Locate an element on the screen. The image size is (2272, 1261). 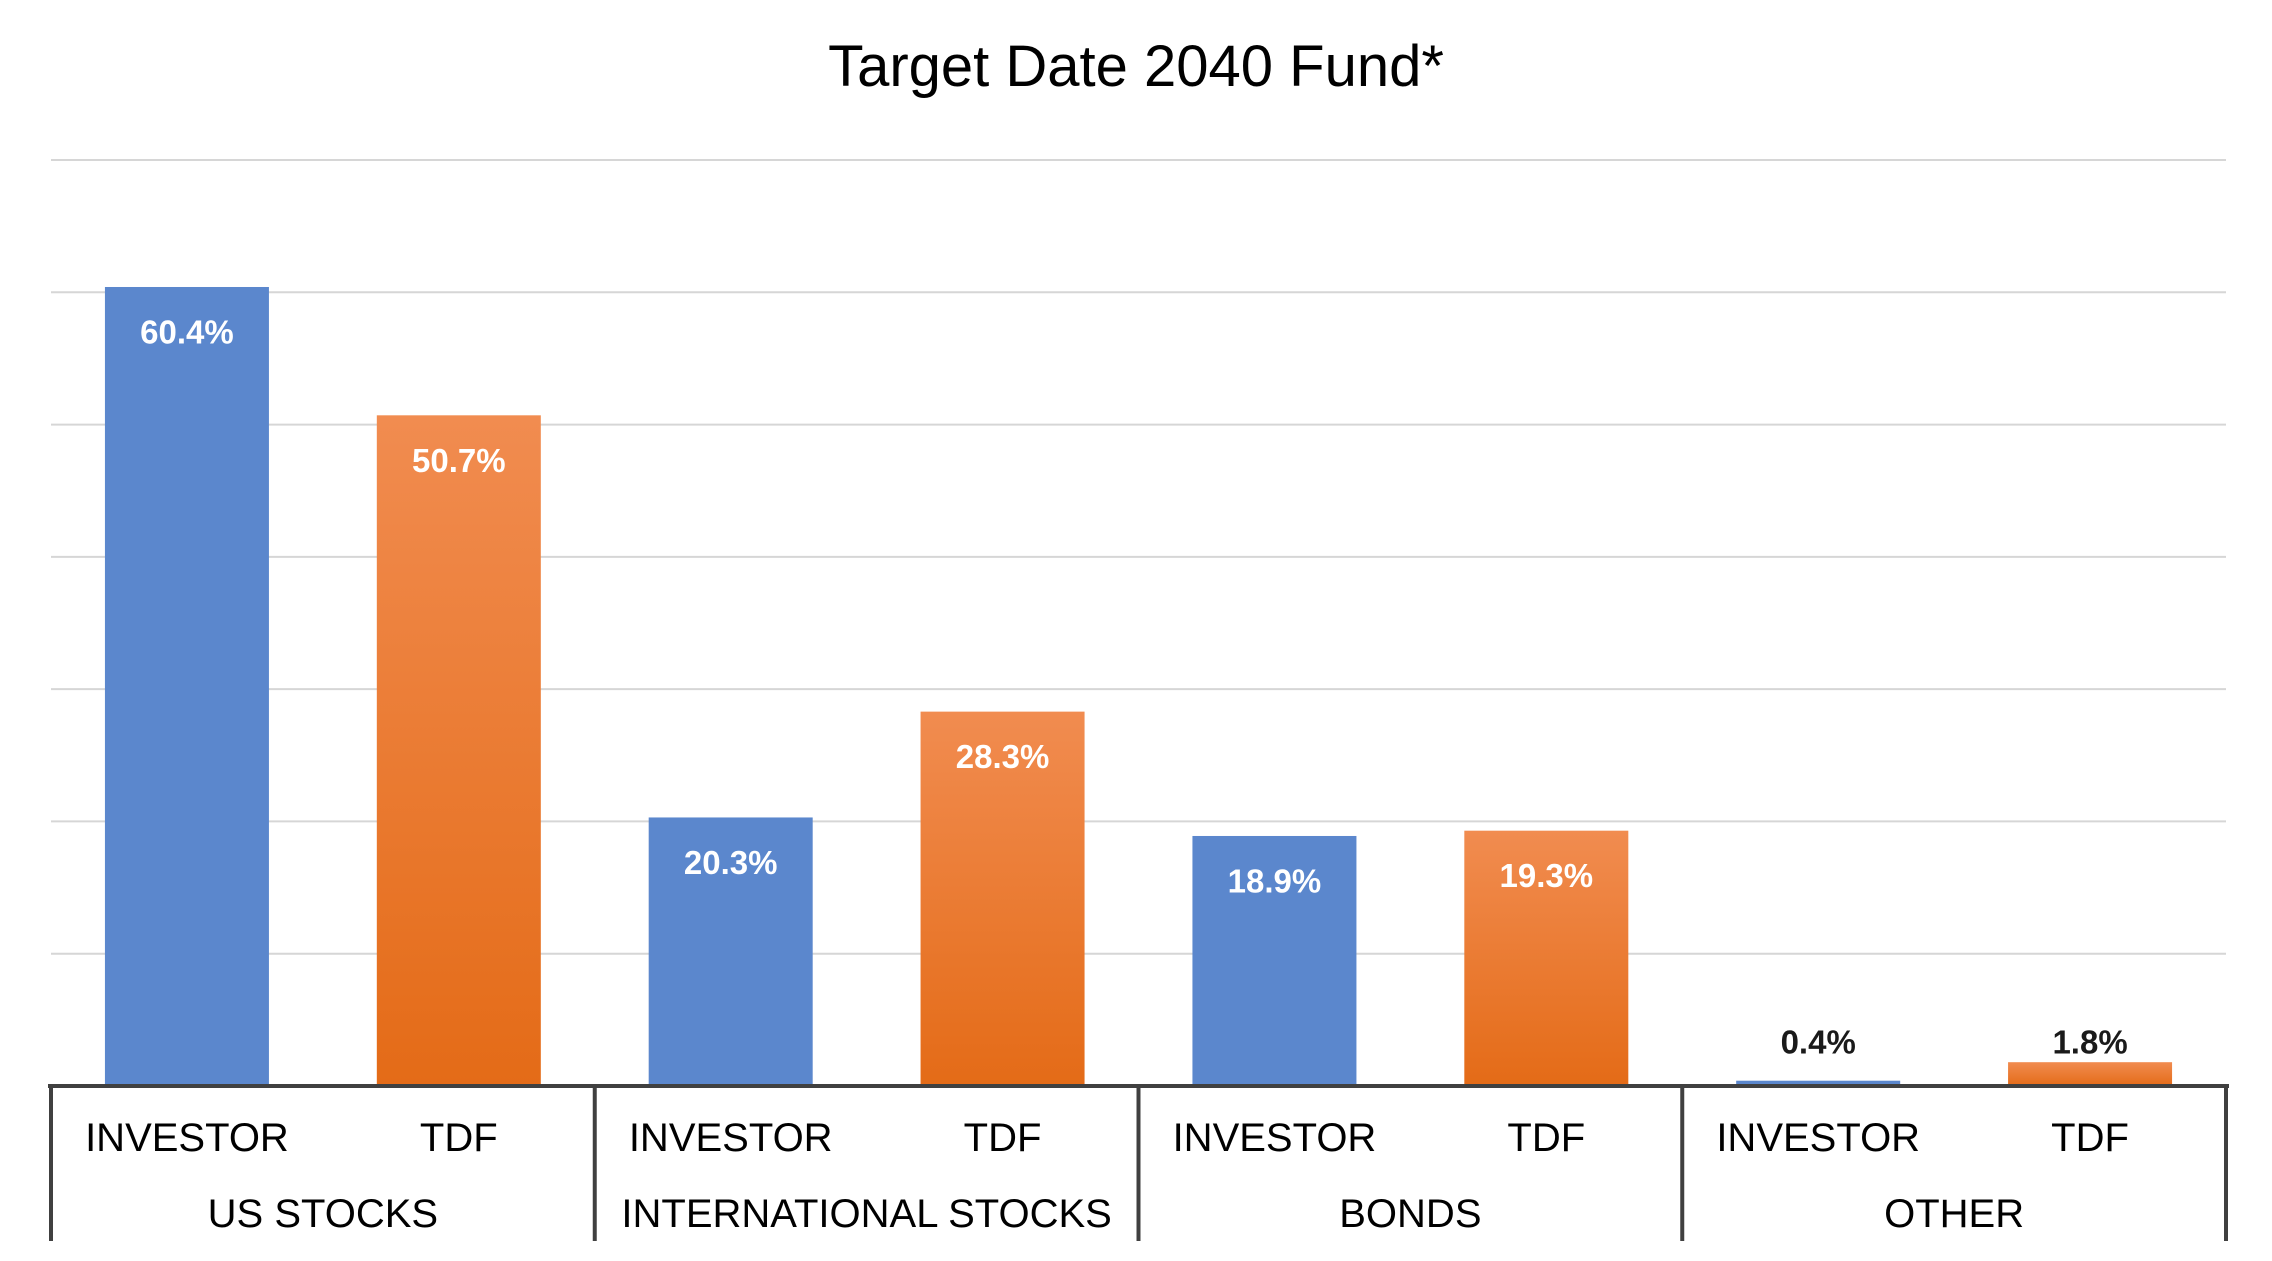
data-label: 28.3% is located at coordinates (1003, 756).